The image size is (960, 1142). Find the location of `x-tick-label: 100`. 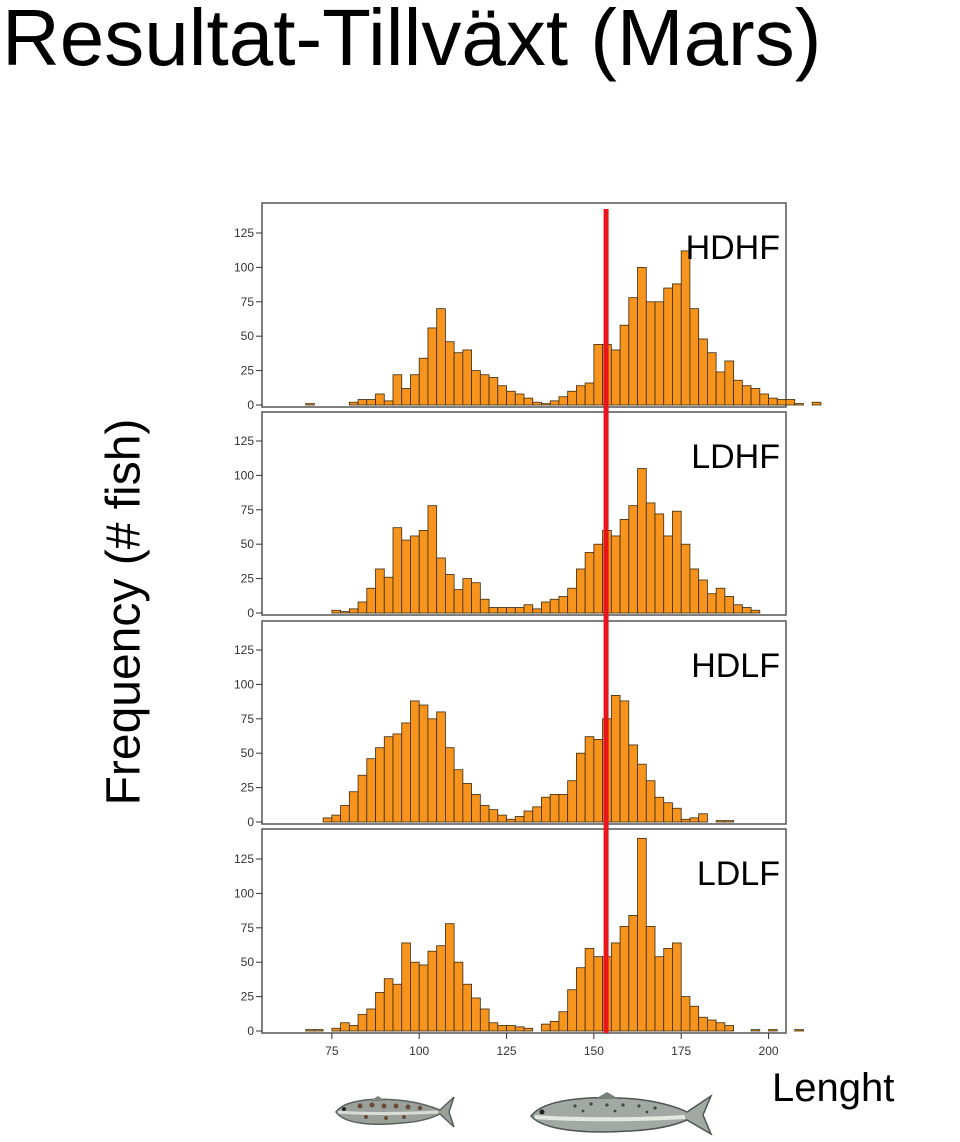

x-tick-label: 100 is located at coordinates (419, 1051).